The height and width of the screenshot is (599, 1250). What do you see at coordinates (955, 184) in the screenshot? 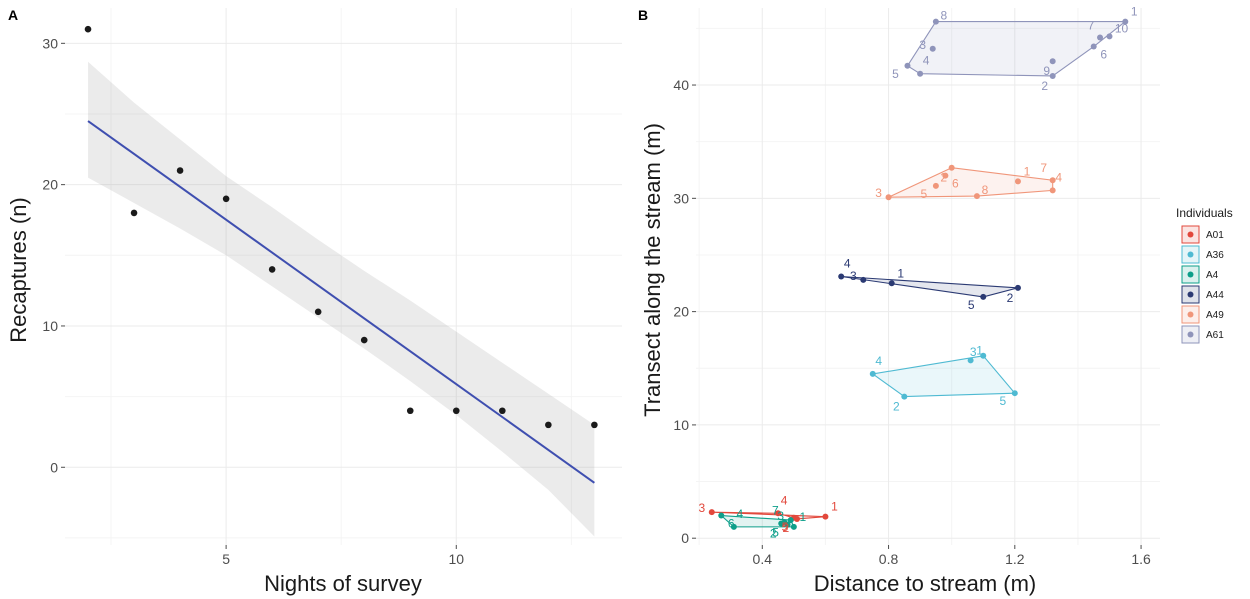
I see `panel-b-point-label: 6` at bounding box center [955, 184].